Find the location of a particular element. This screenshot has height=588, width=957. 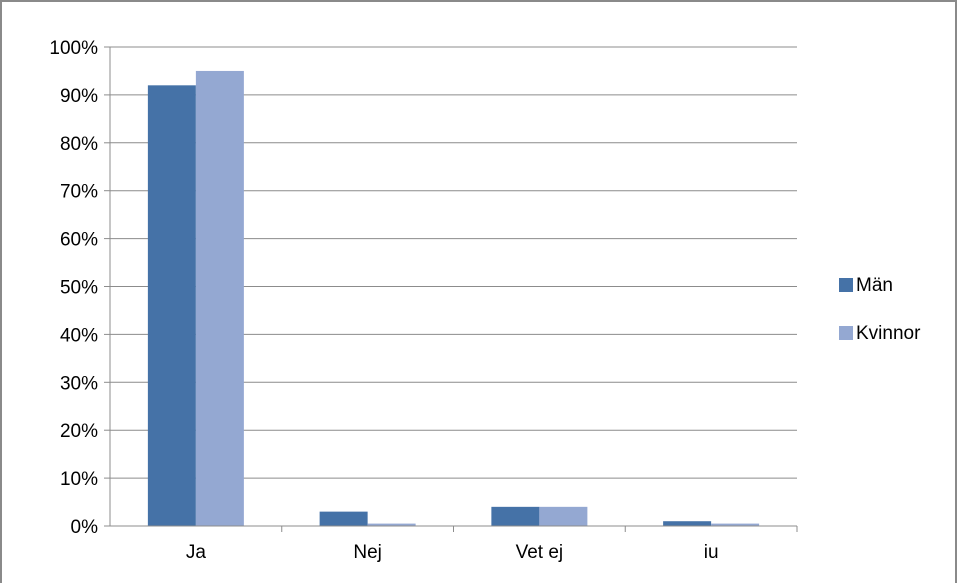

y-tick-label: 60% is located at coordinates (79, 240).